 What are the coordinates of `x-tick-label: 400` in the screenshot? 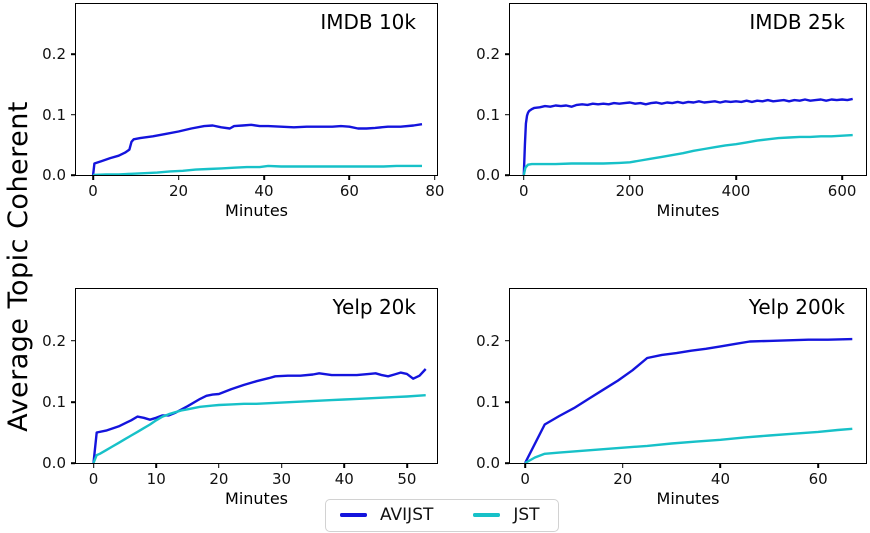 It's located at (736, 191).